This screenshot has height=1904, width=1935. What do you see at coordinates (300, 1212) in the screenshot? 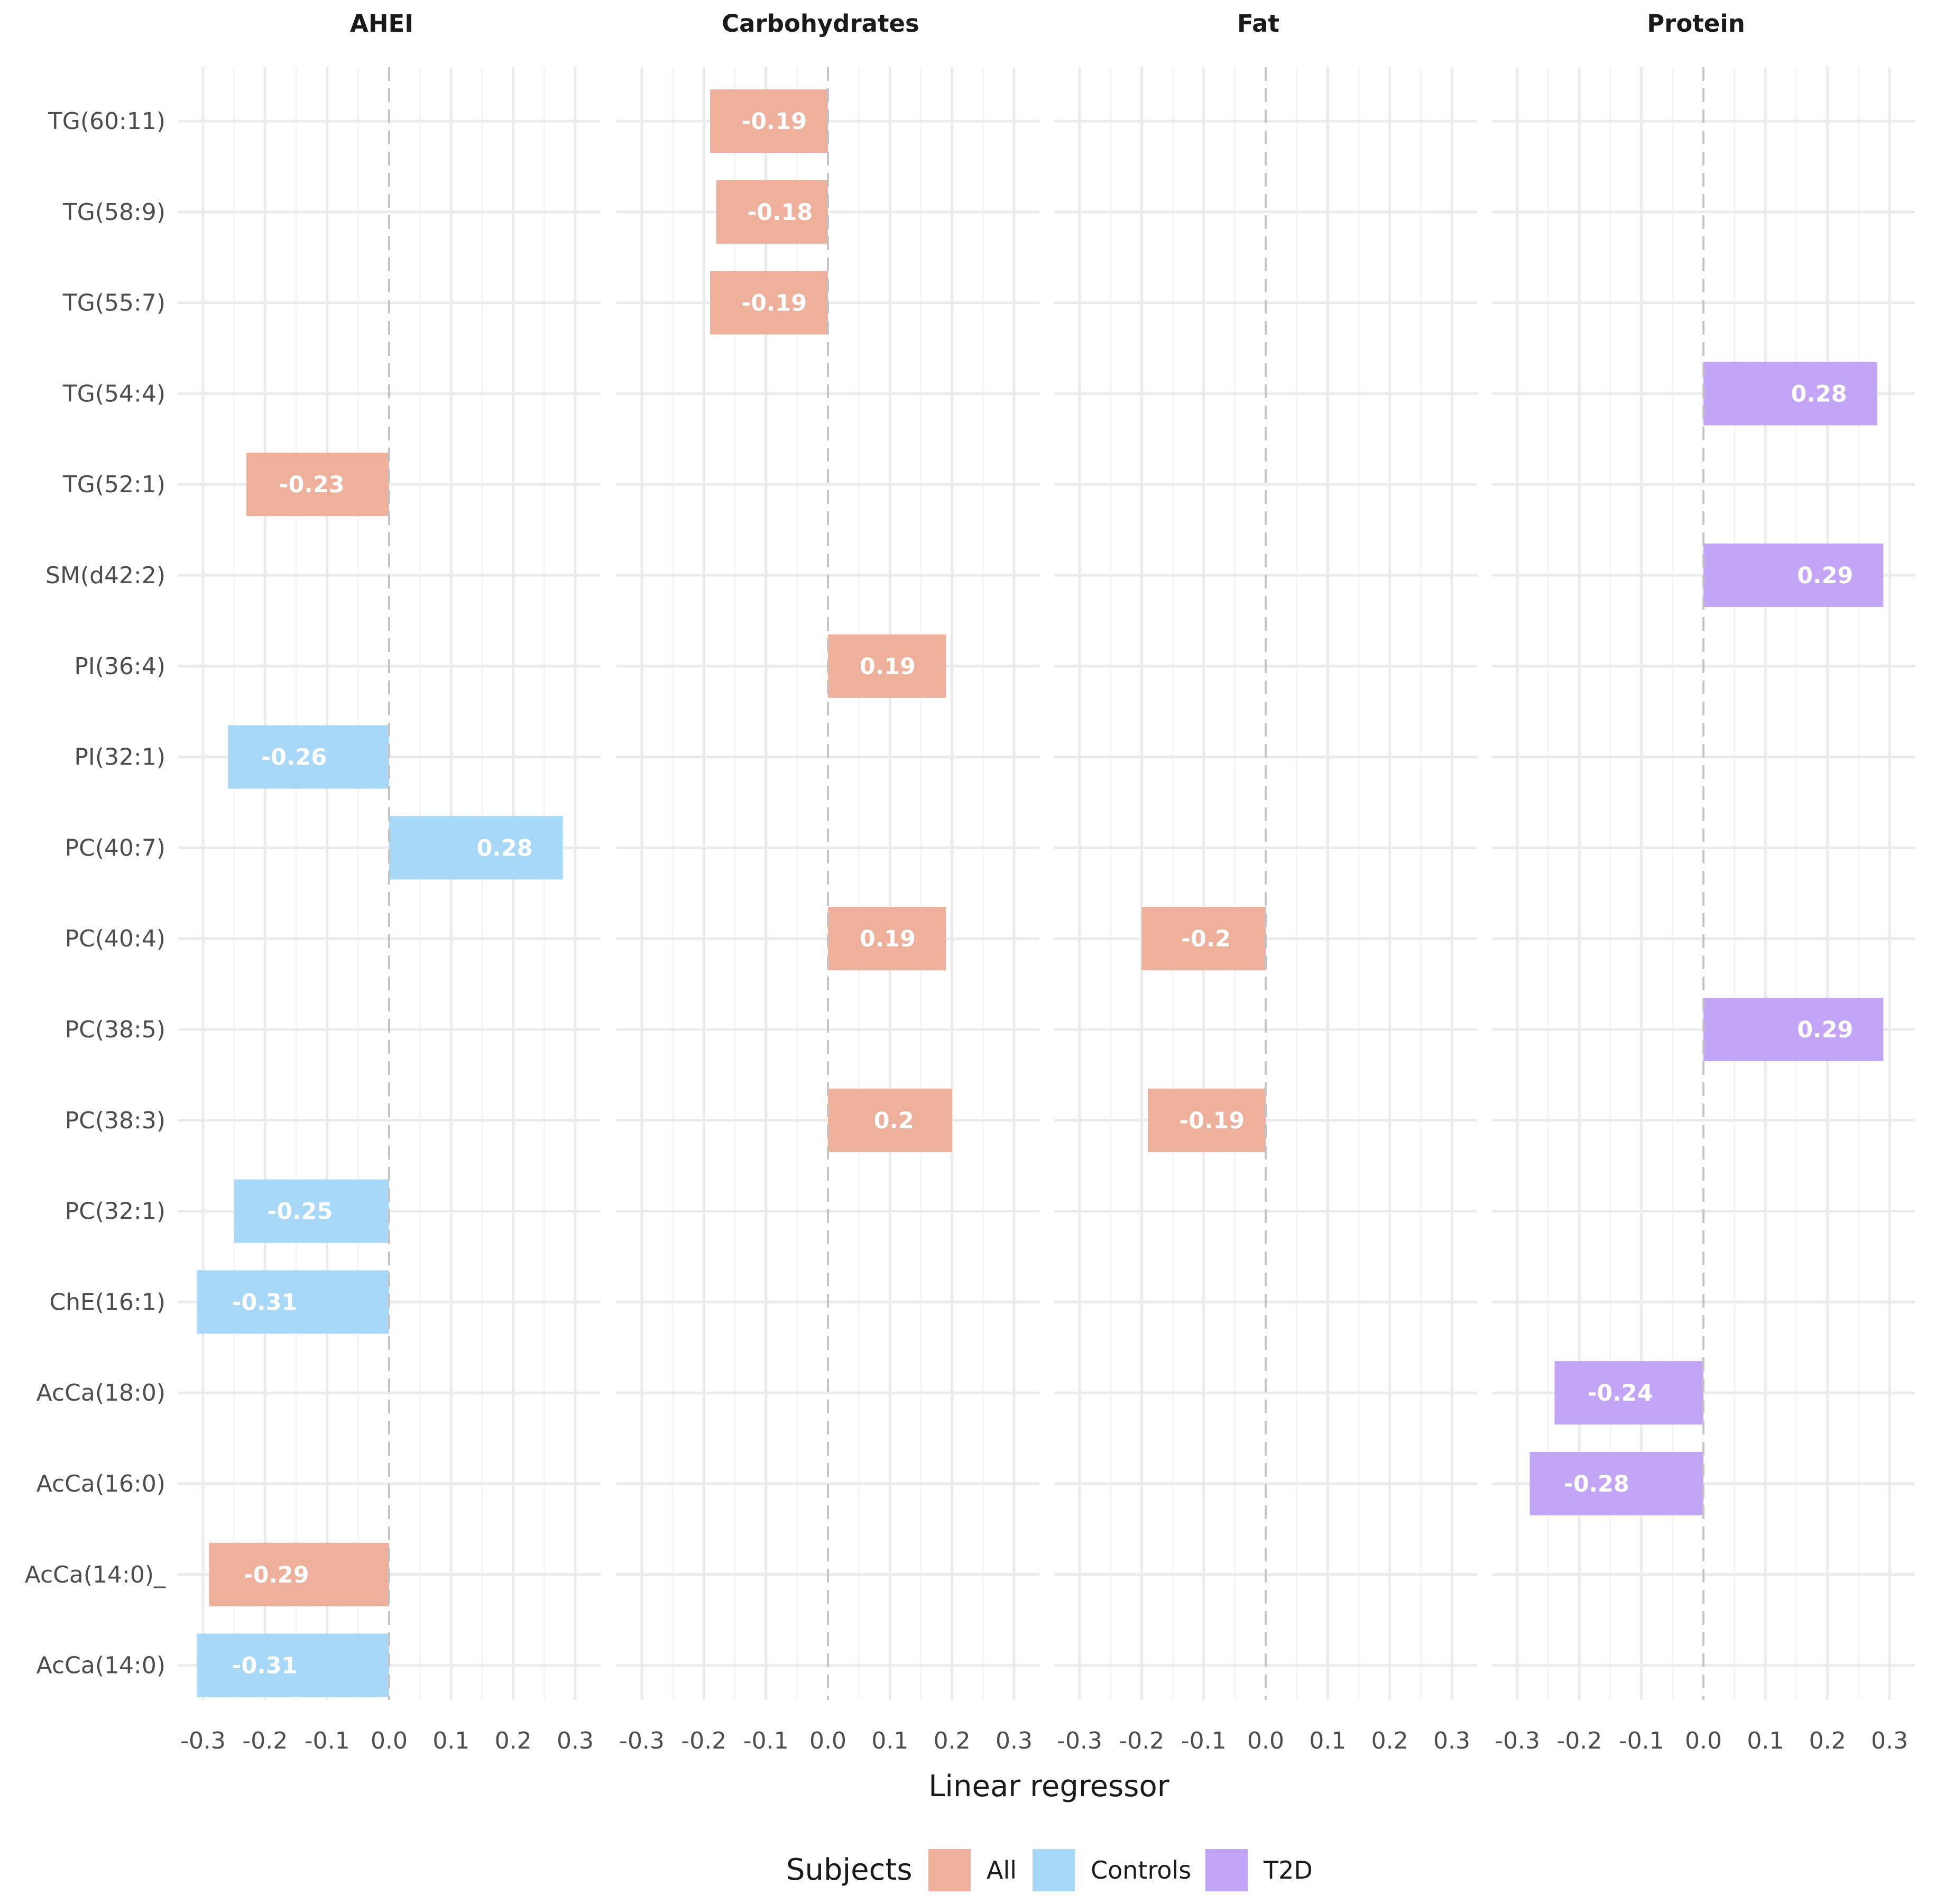
I see `bar-value-label: -0.25` at bounding box center [300, 1212].